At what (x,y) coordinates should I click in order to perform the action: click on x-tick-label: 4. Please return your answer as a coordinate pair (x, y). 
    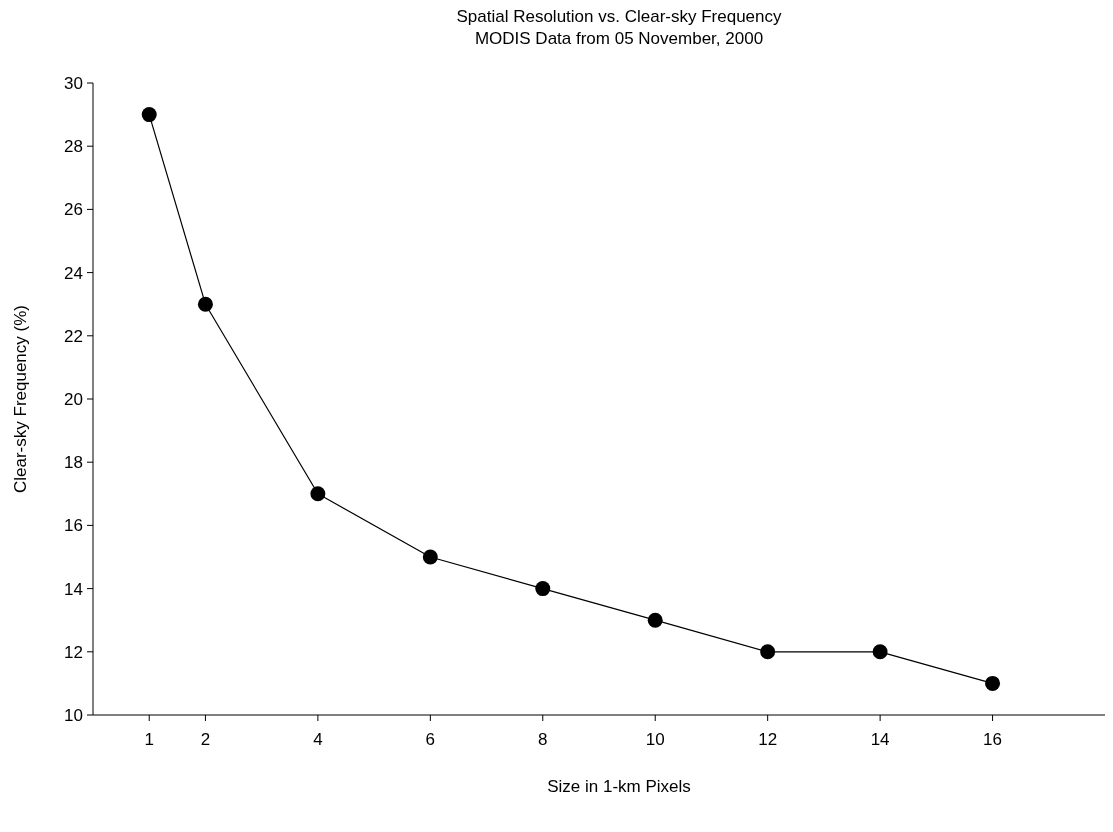
    Looking at the image, I should click on (318, 739).